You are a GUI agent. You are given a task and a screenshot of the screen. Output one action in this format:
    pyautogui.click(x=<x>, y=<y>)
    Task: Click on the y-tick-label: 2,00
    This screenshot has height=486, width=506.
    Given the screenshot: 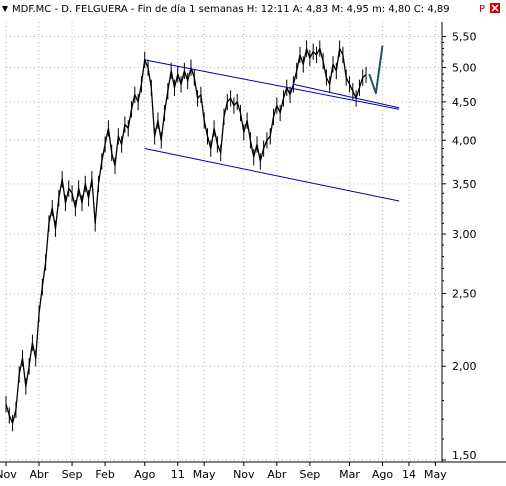 What is the action you would take?
    pyautogui.click(x=464, y=366)
    